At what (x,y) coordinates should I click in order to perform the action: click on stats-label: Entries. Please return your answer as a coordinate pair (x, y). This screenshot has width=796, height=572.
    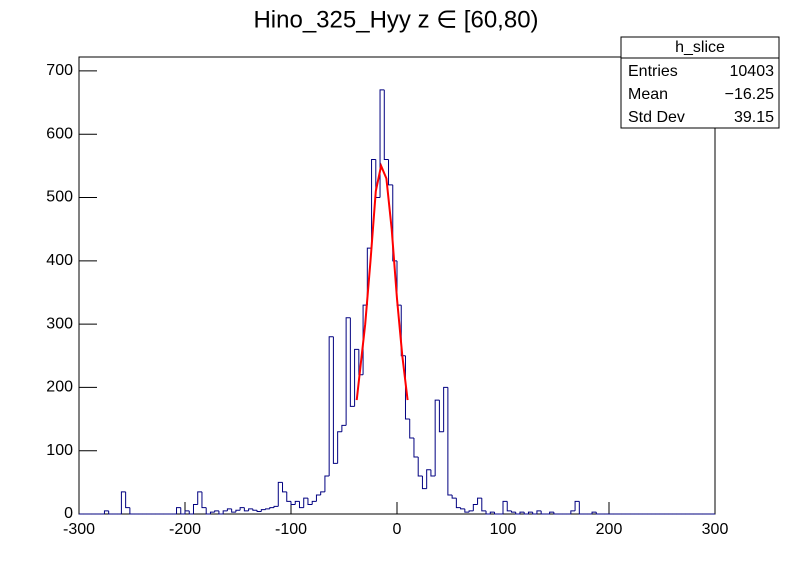
    Looking at the image, I should click on (653, 71).